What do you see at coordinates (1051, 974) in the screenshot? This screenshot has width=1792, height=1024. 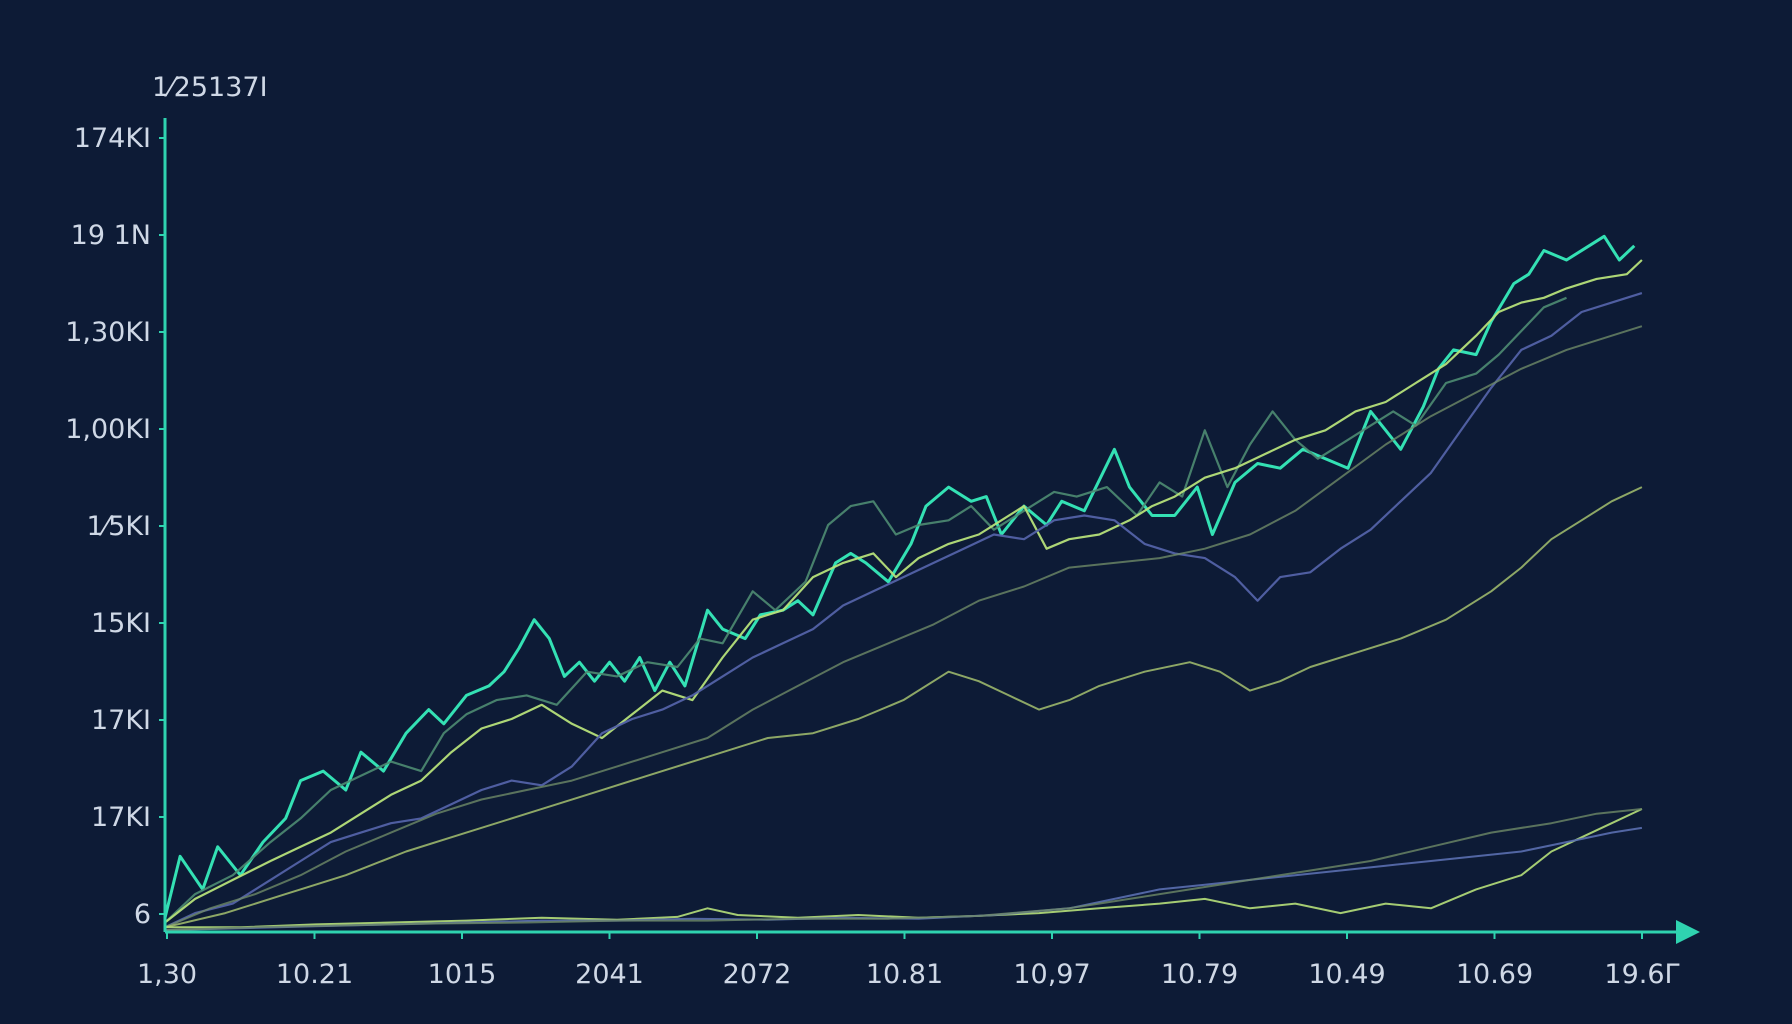 I see `x-tick-label: 10,97` at bounding box center [1051, 974].